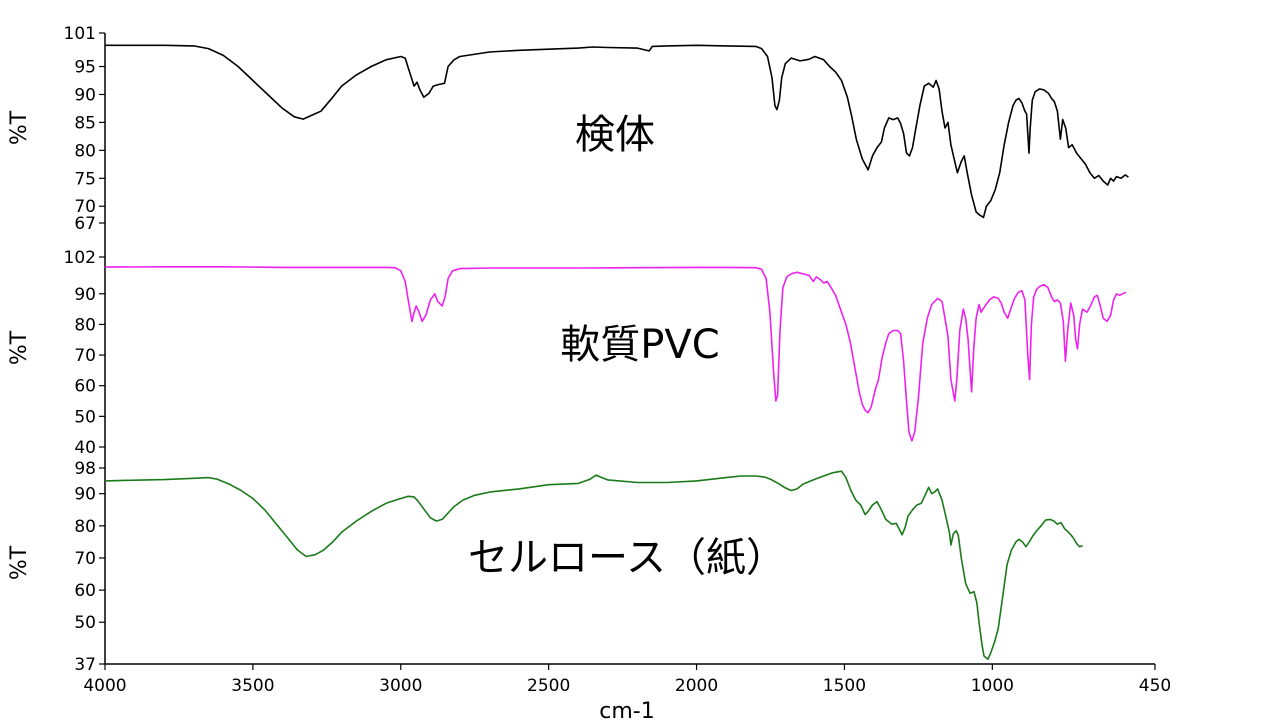 Image resolution: width=1280 pixels, height=725 pixels. What do you see at coordinates (85, 151) in the screenshot?
I see `panel-1-y-tick-label: 80` at bounding box center [85, 151].